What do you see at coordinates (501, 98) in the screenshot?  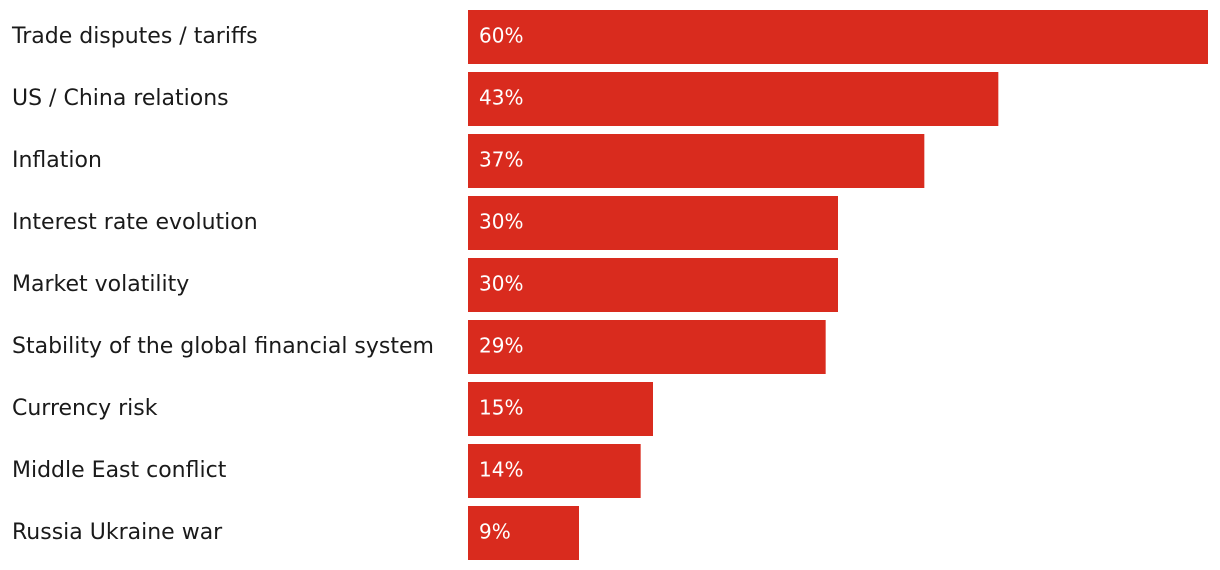 I see `bar-value-label: 43%` at bounding box center [501, 98].